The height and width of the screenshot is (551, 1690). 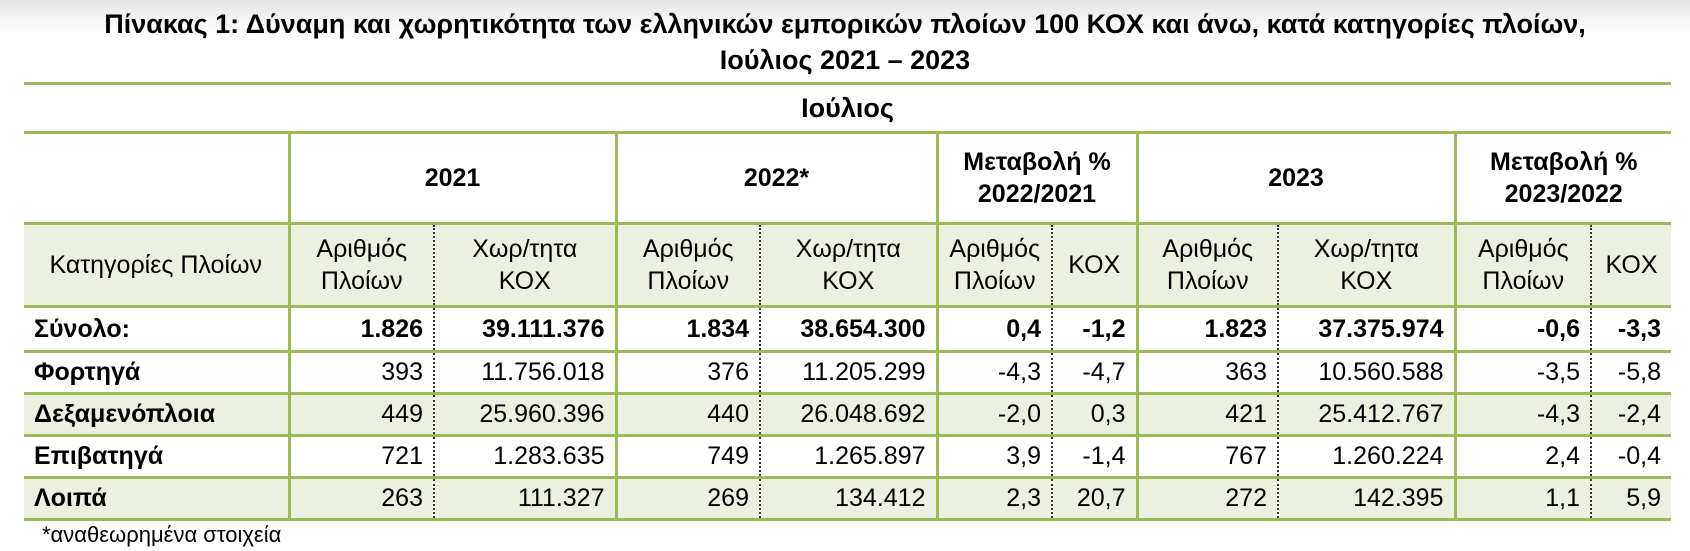 What do you see at coordinates (1366, 373) in the screenshot?
I see `cell: 10.560.588` at bounding box center [1366, 373].